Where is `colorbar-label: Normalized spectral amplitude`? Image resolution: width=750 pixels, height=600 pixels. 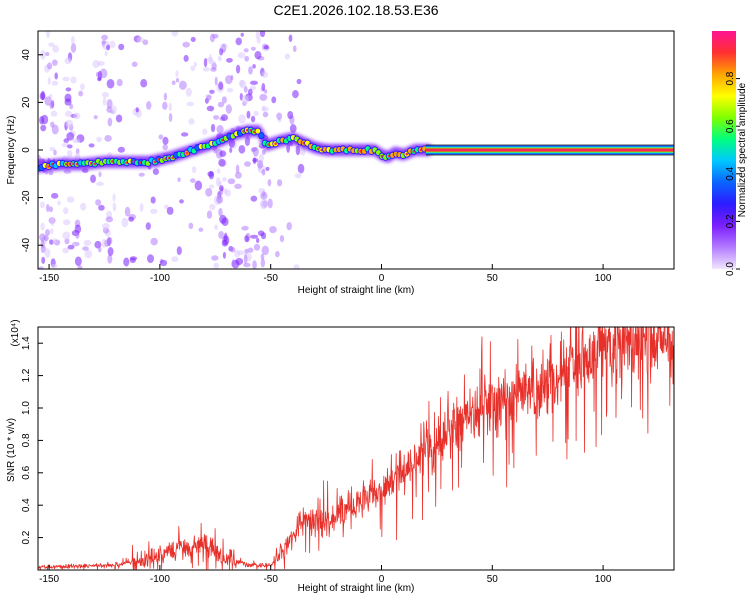 colorbar-label: Normalized spectral amplitude is located at coordinates (742, 149).